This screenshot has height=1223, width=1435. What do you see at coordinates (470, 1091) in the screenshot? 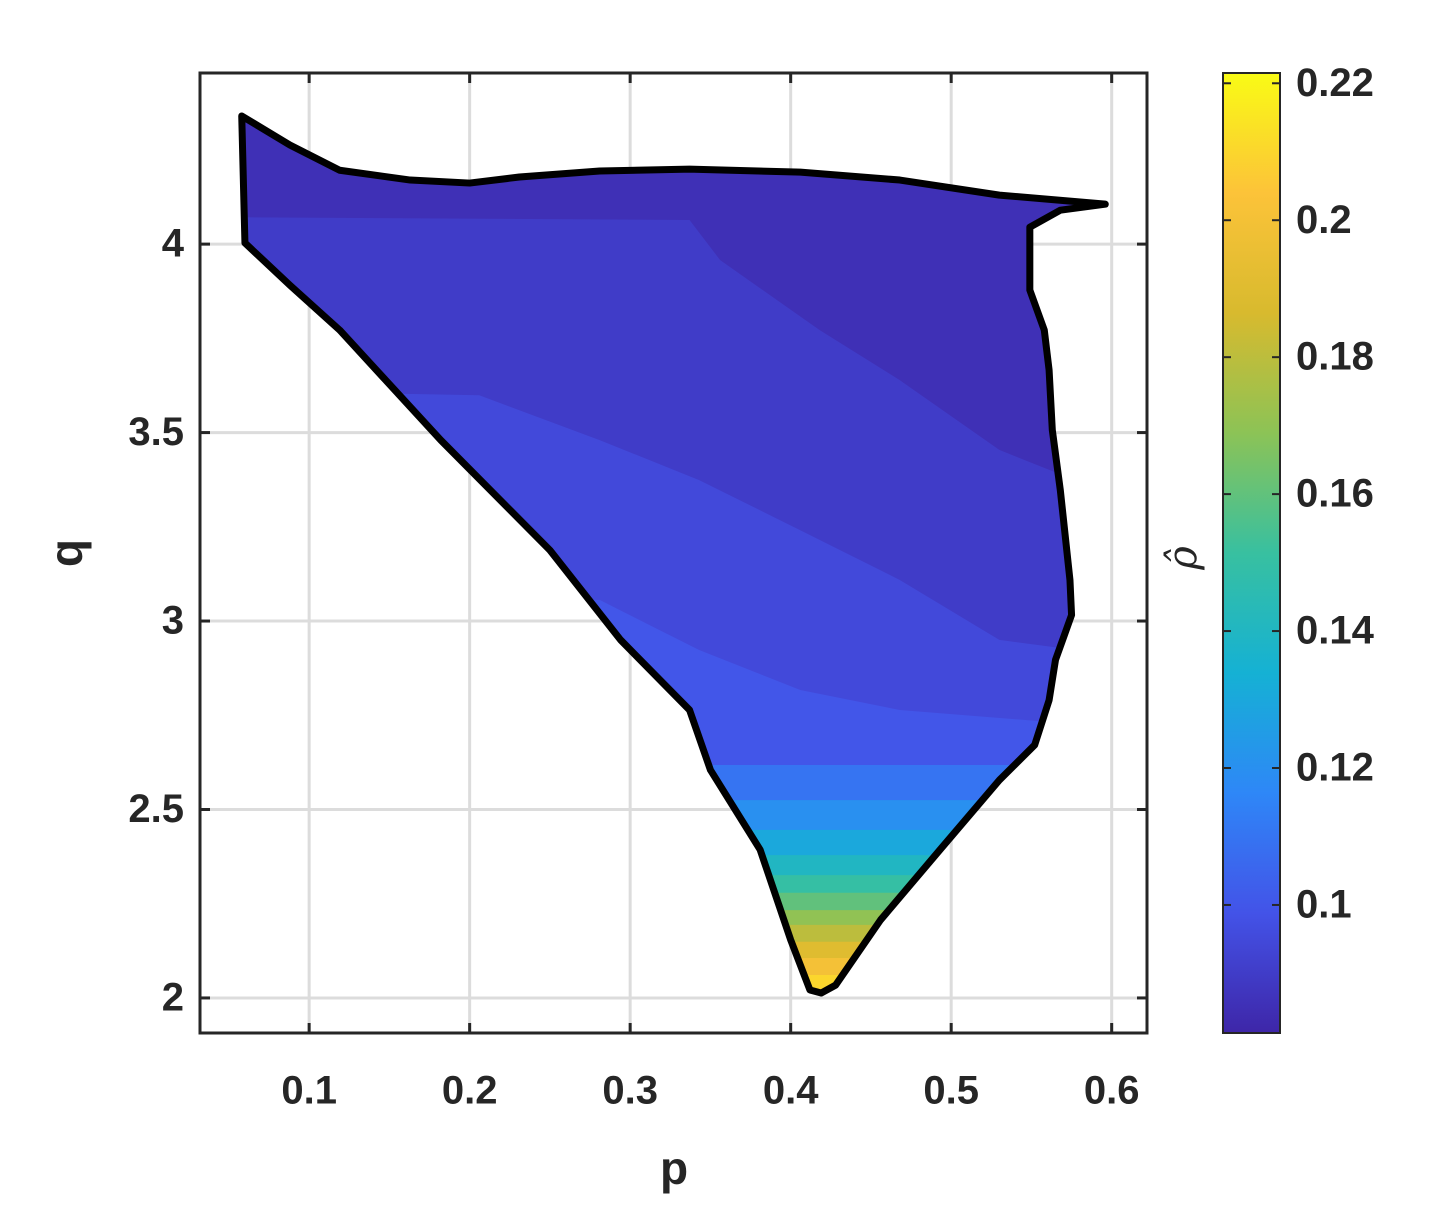
I see `x-tick-label: 0.2` at bounding box center [470, 1091].